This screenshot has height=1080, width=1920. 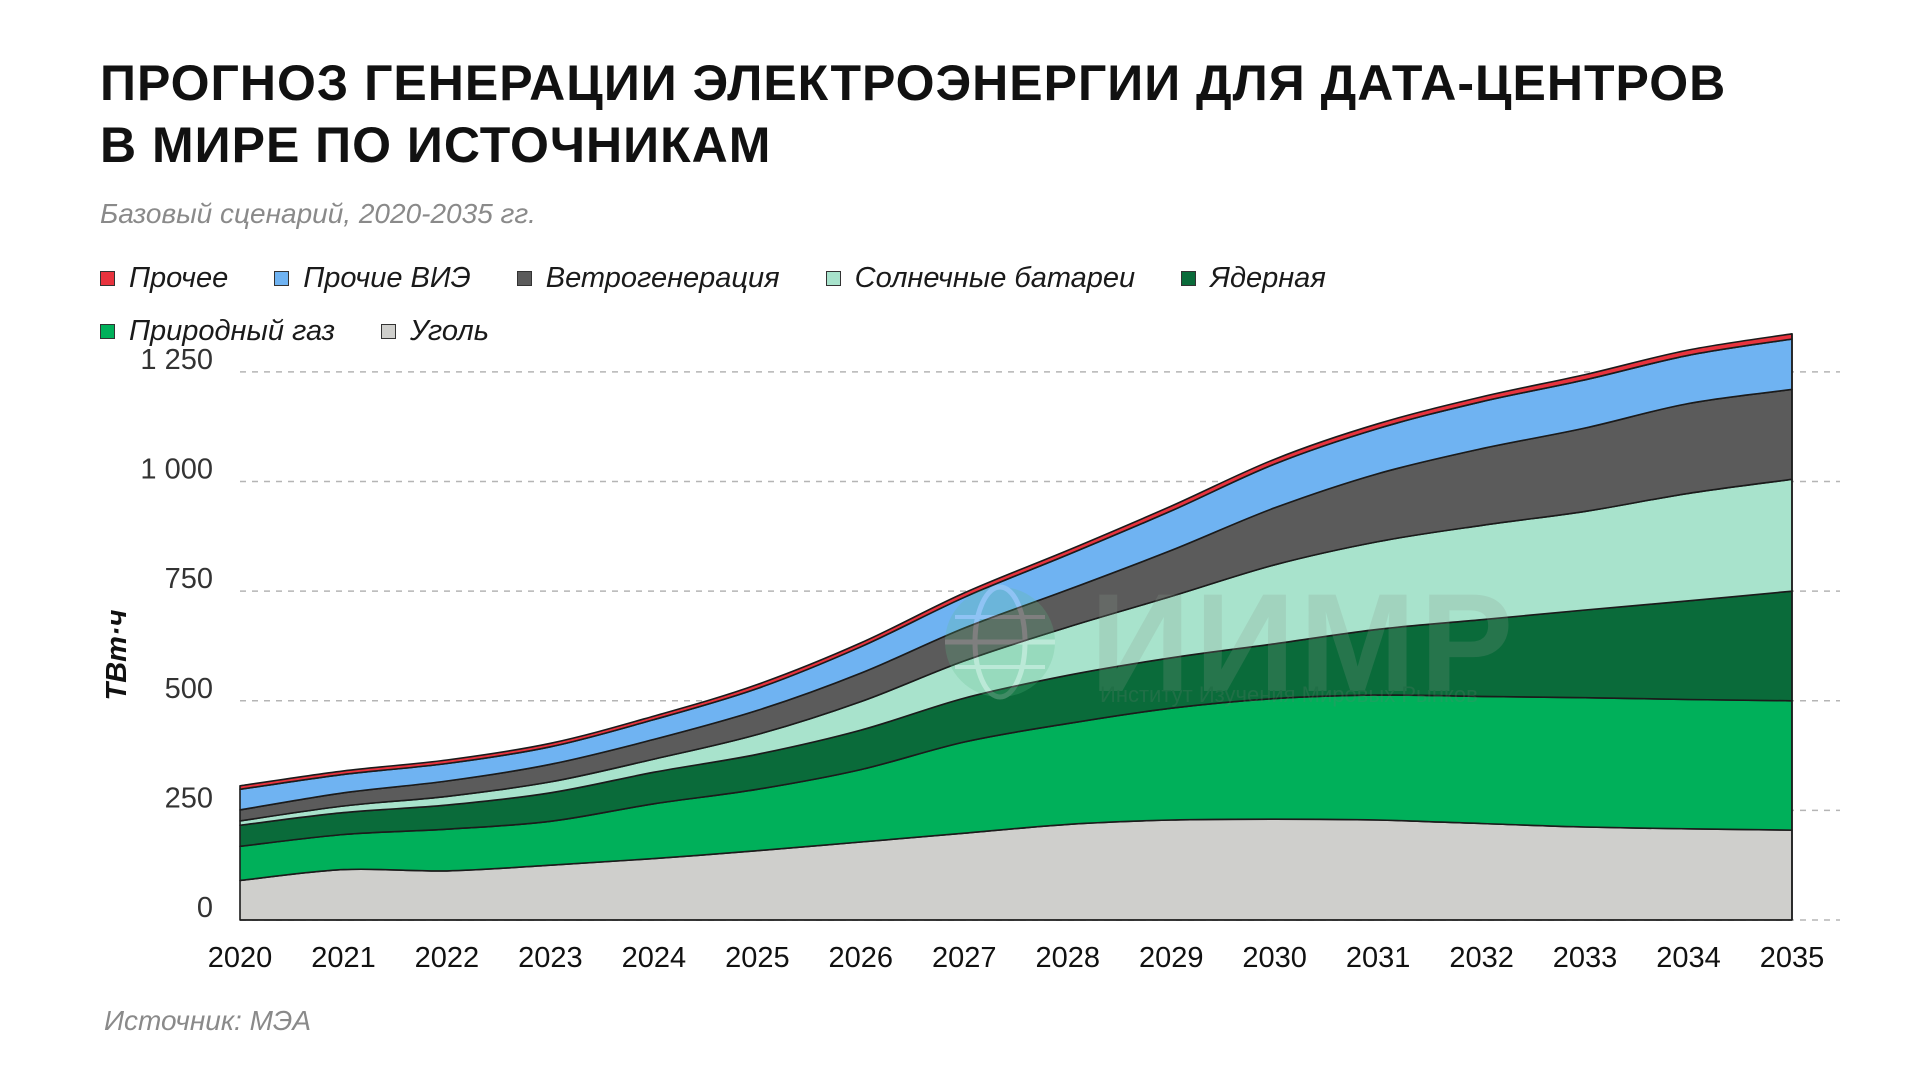 What do you see at coordinates (208, 1020) in the screenshot?
I see `source-note: Источник: МЭА` at bounding box center [208, 1020].